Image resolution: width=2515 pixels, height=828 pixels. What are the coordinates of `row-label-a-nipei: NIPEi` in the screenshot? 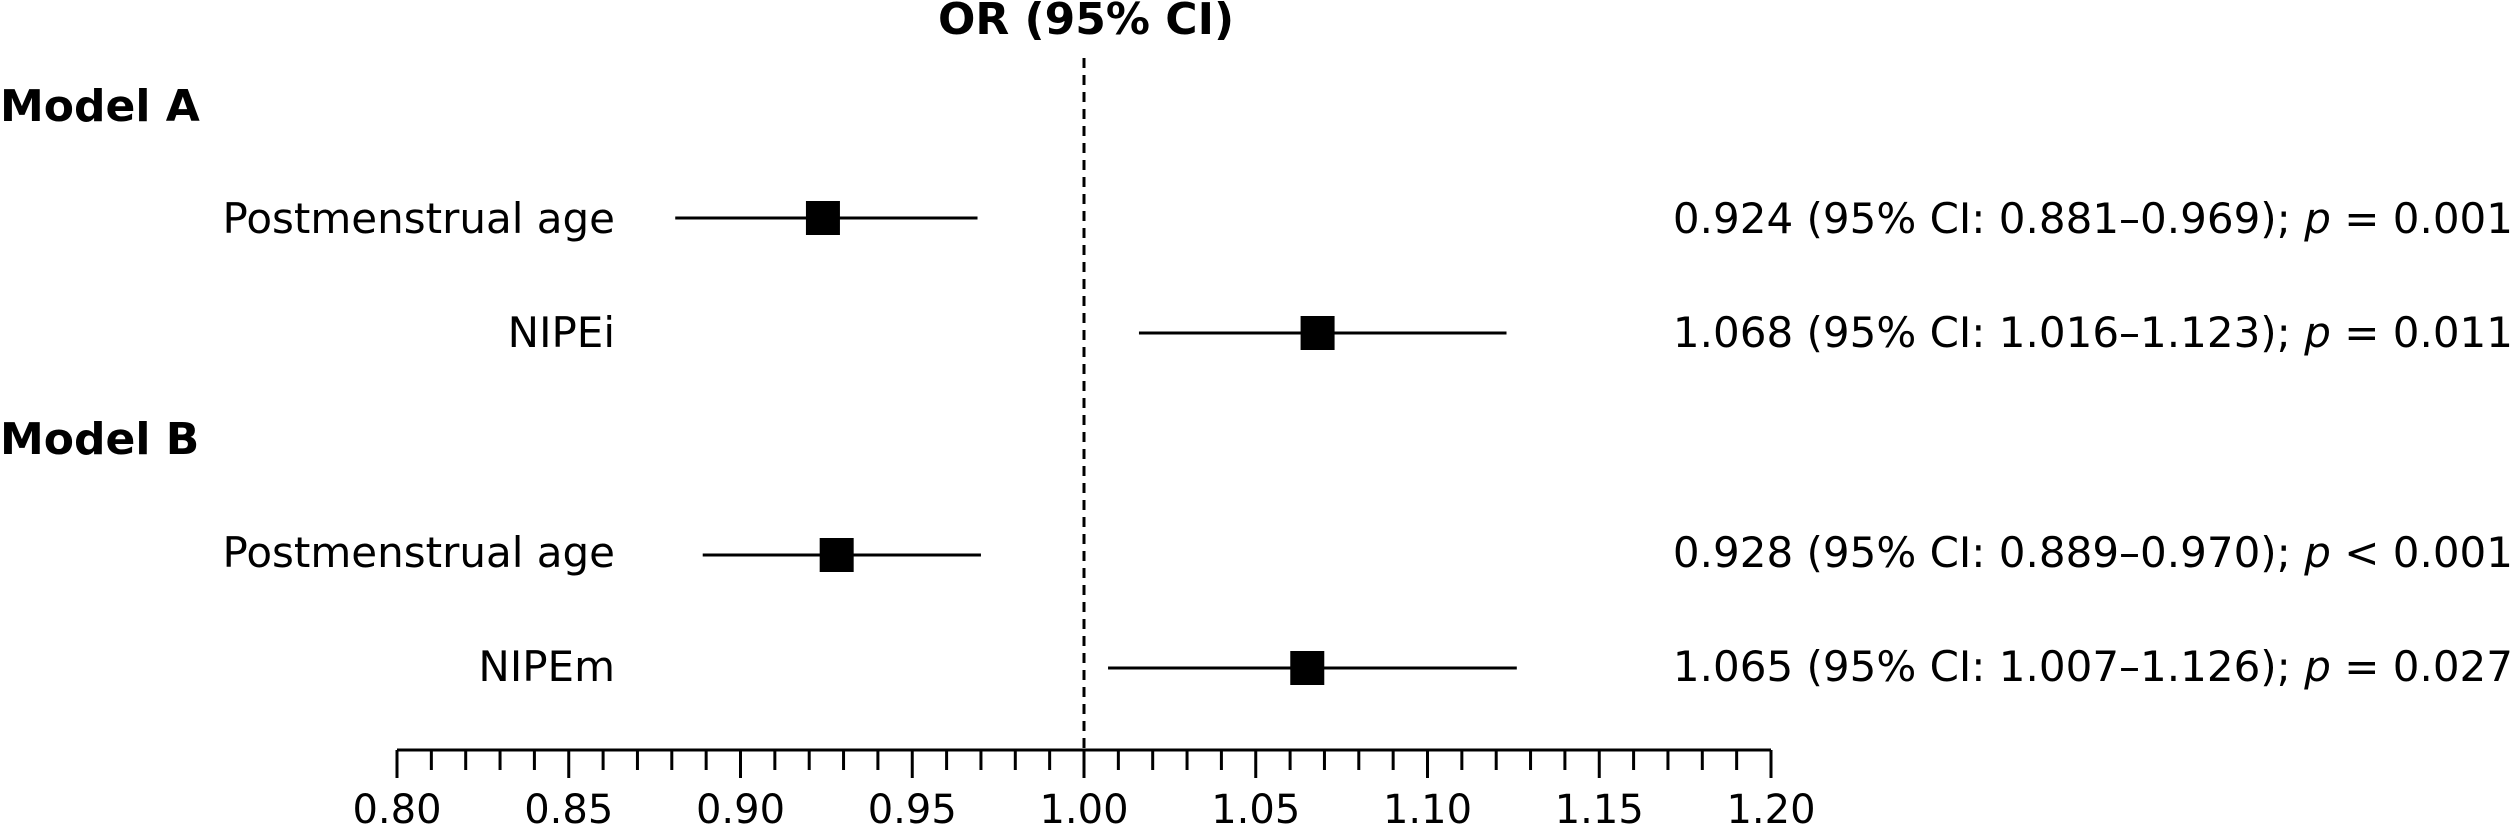 It's located at (561, 332).